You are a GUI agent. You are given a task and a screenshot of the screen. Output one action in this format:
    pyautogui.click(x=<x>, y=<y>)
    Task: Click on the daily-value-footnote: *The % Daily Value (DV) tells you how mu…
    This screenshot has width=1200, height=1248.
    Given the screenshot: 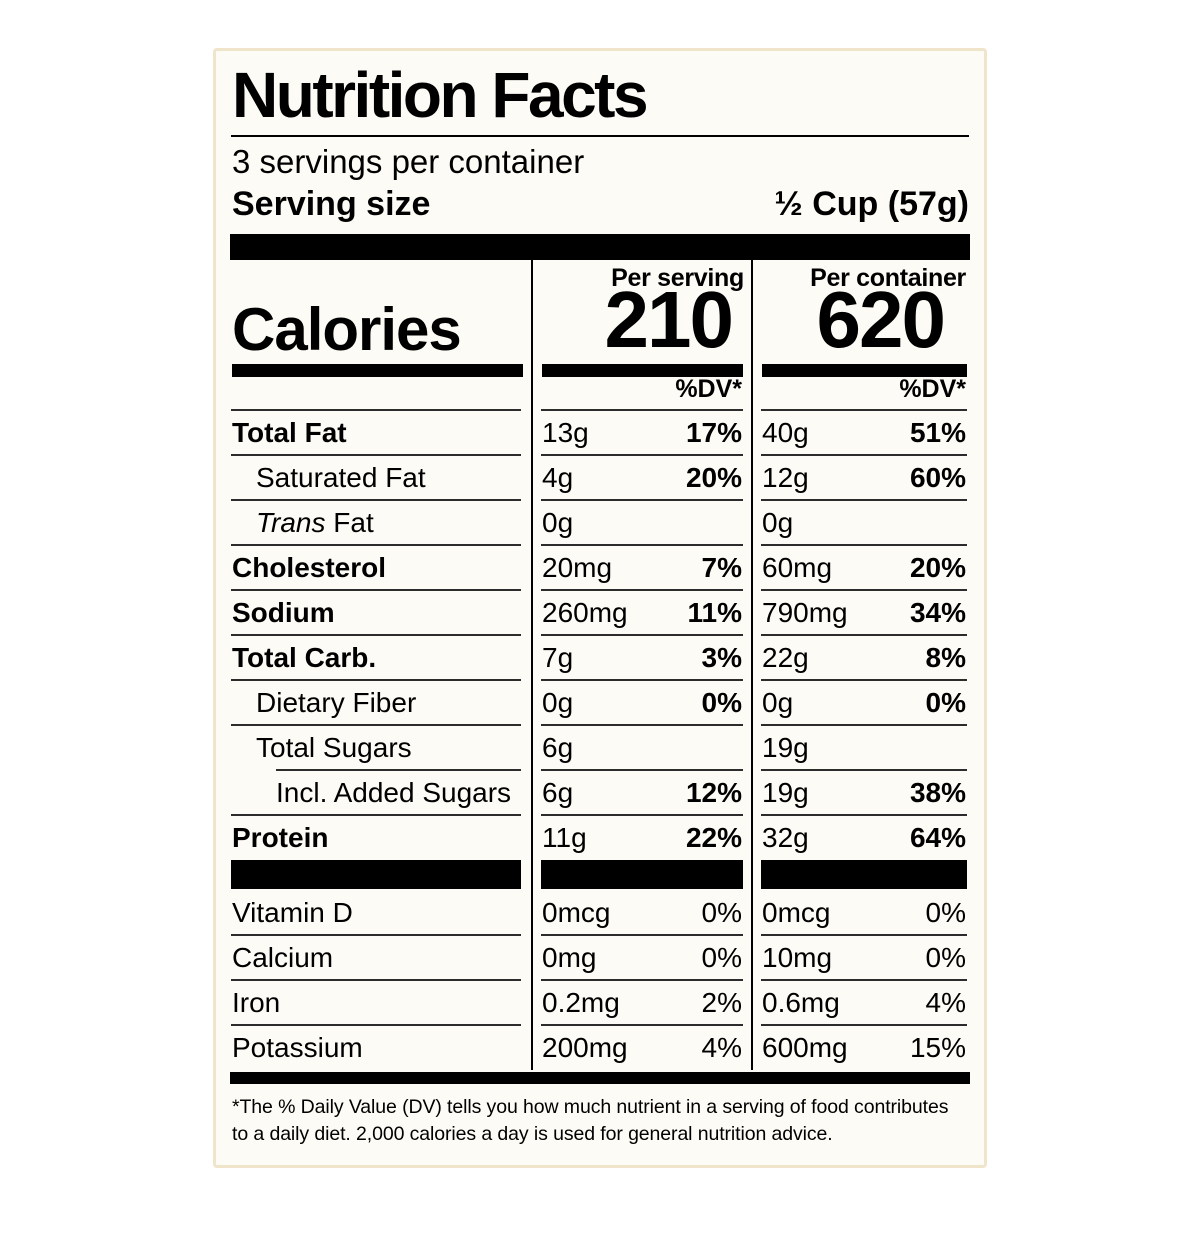 What is the action you would take?
    pyautogui.click(x=590, y=1121)
    